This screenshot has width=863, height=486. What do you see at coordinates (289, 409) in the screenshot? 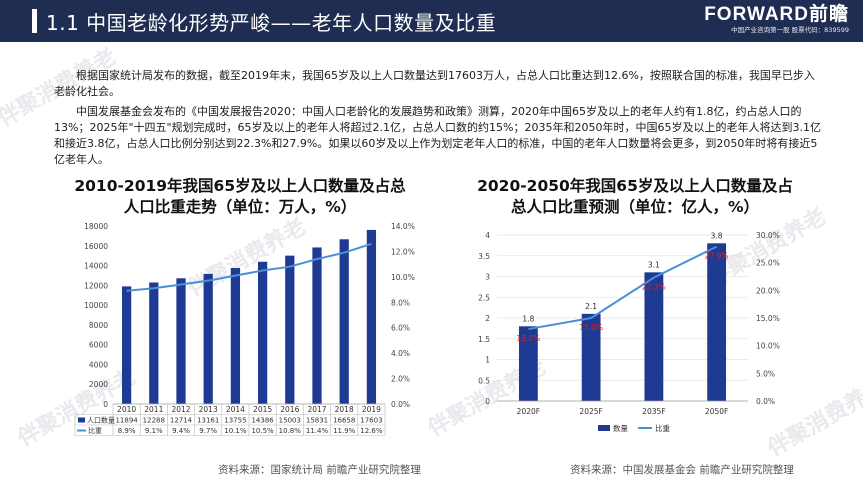
I see `x-tick-label: 2016` at bounding box center [289, 409].